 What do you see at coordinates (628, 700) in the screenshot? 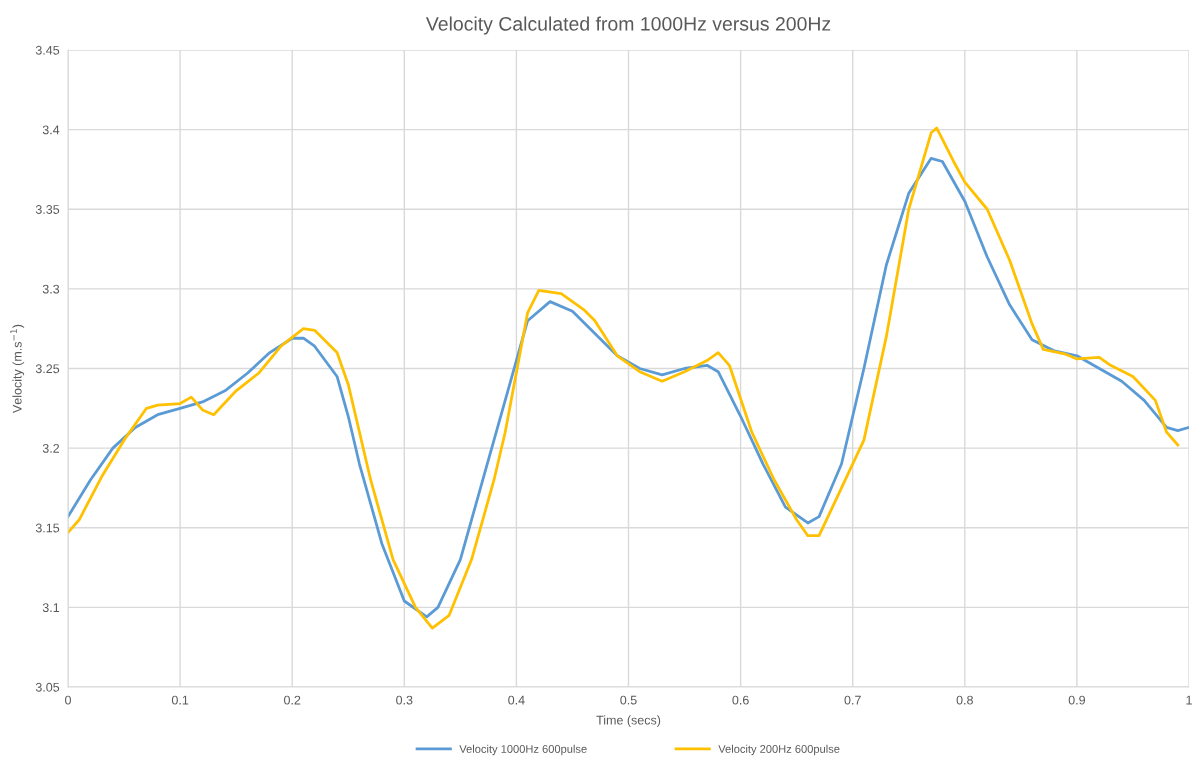
I see `x-tick-label: 0.5` at bounding box center [628, 700].